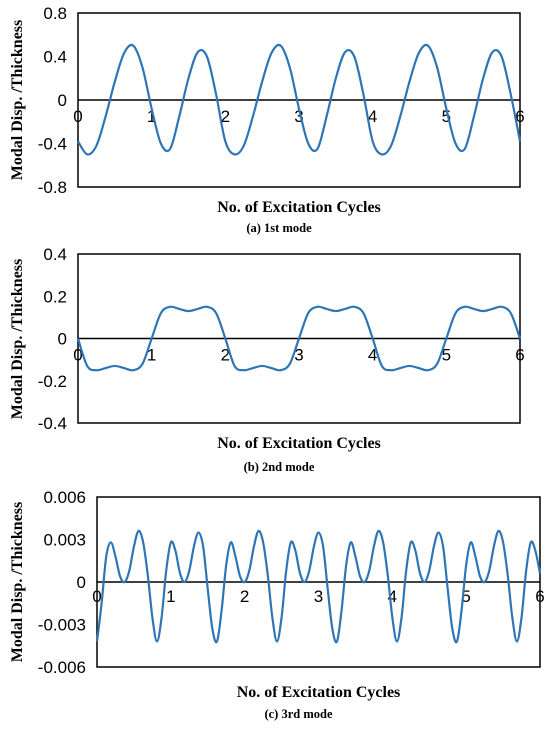  Describe the element at coordinates (55, 296) in the screenshot. I see `y-tick-label: 0.2` at that location.